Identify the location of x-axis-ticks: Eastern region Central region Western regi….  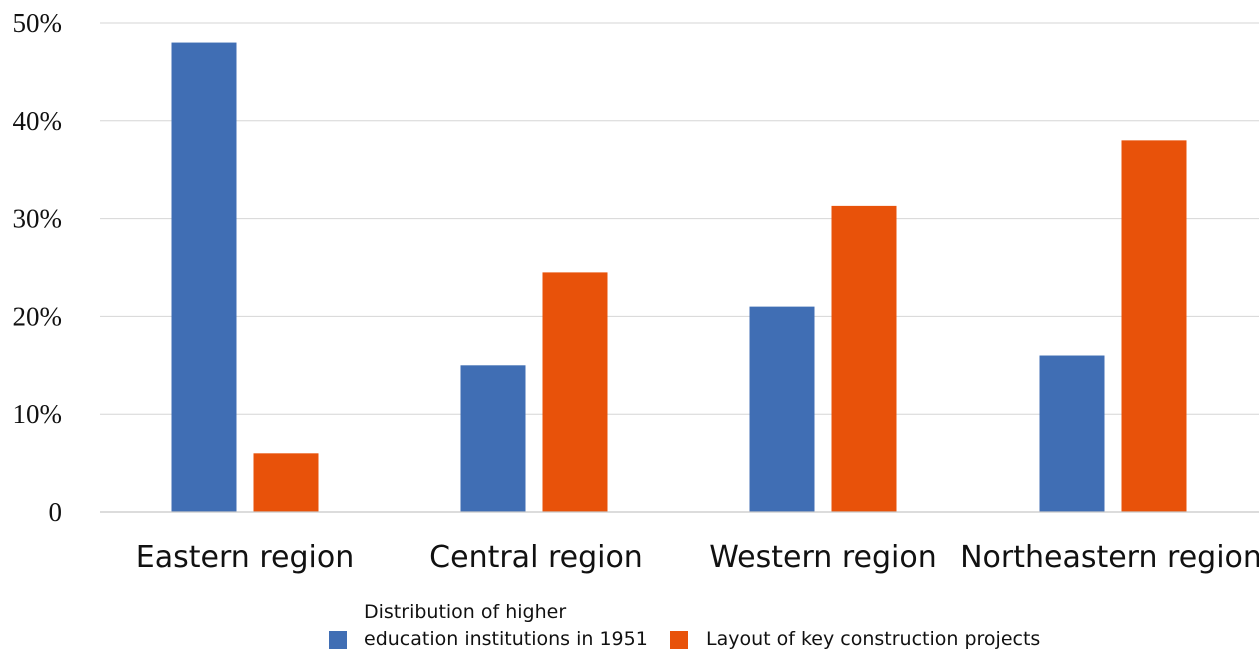
(697, 557).